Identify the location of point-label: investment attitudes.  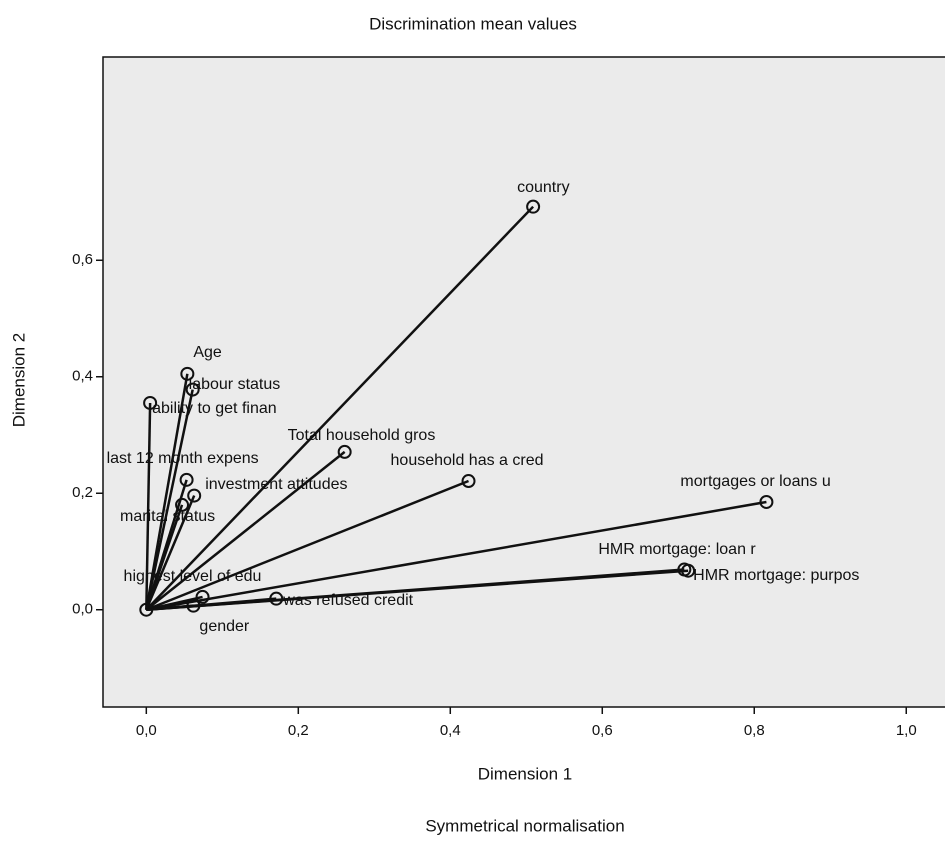
(276, 484).